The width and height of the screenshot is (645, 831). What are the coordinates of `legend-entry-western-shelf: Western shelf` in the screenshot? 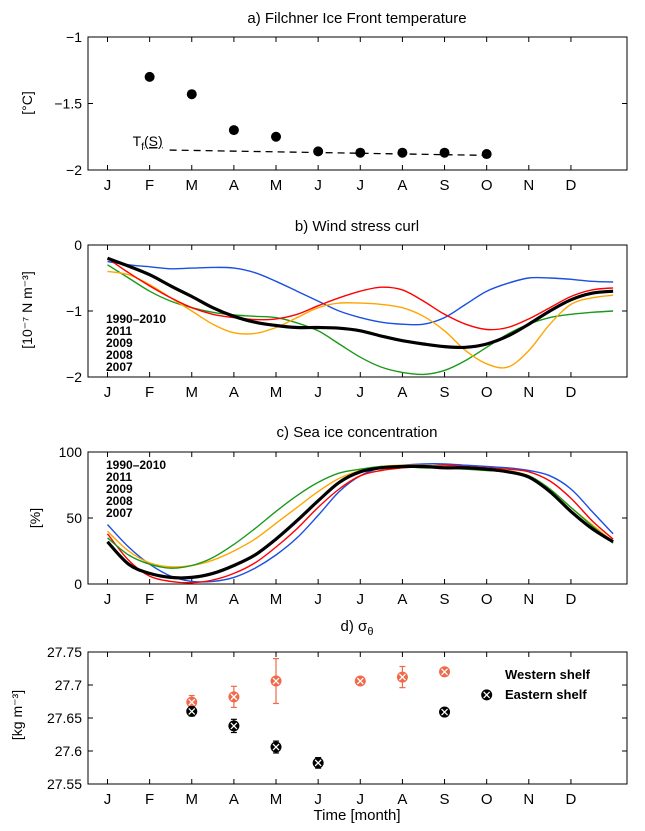 It's located at (548, 674).